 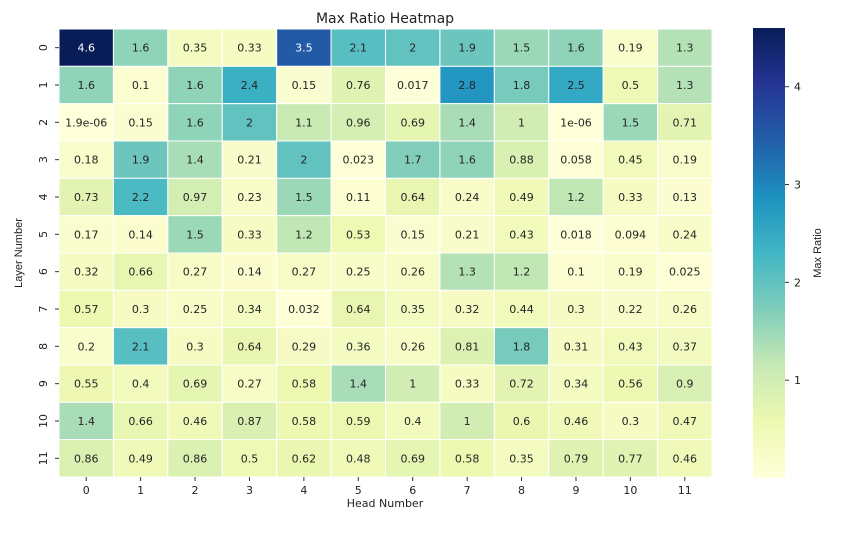 I want to click on cell-value-label: 0.1, so click(x=576, y=272).